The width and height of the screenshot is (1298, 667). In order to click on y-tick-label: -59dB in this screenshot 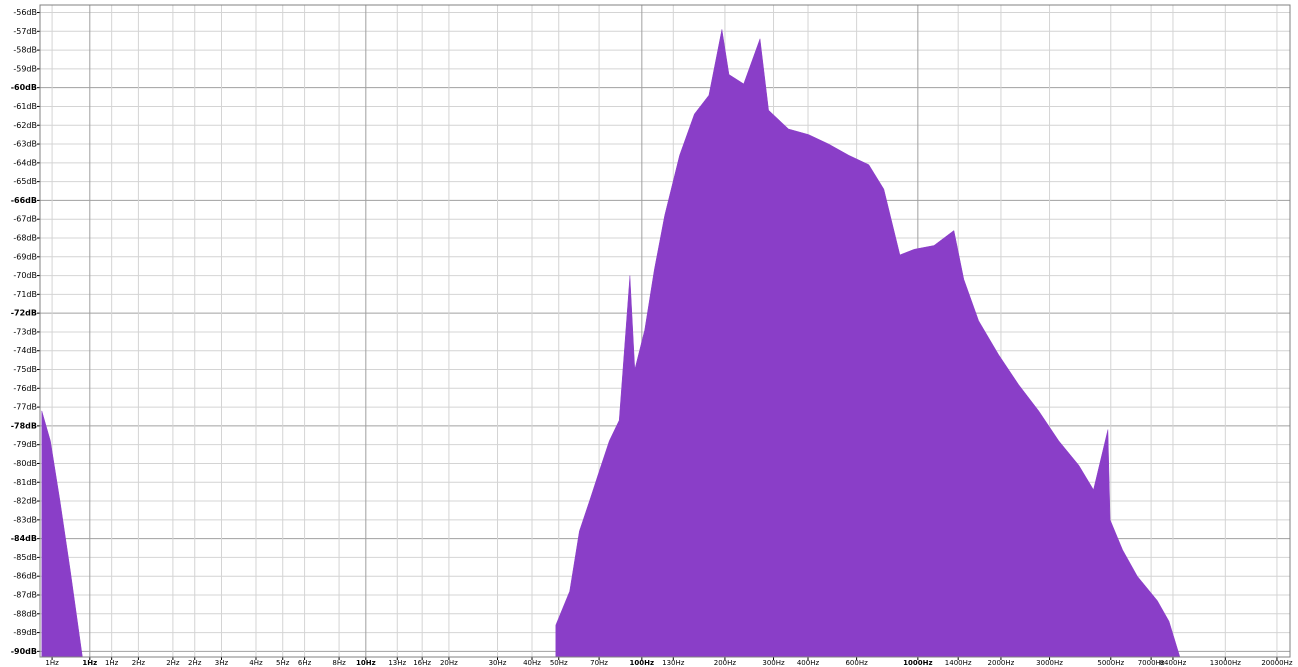, I will do `click(25, 68)`.